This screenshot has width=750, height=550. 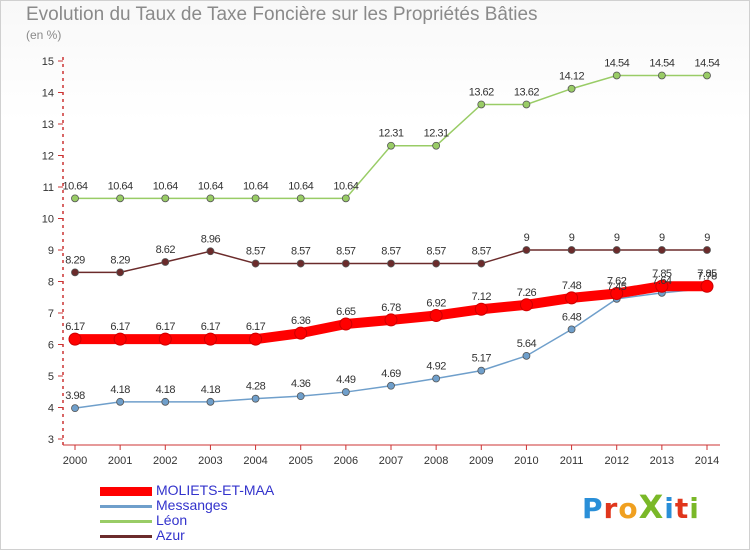 What do you see at coordinates (593, 508) in the screenshot?
I see `logo-letter: P` at bounding box center [593, 508].